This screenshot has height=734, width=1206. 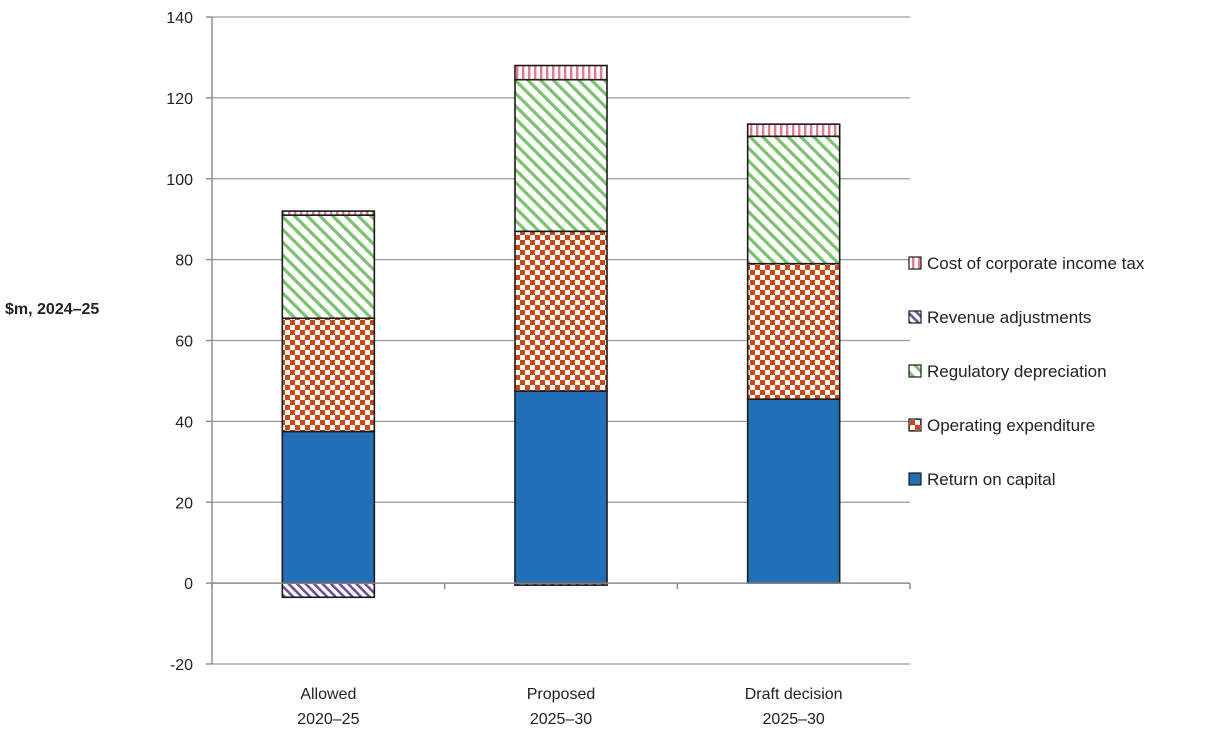 I want to click on y-tick-label: 20, so click(x=184, y=503).